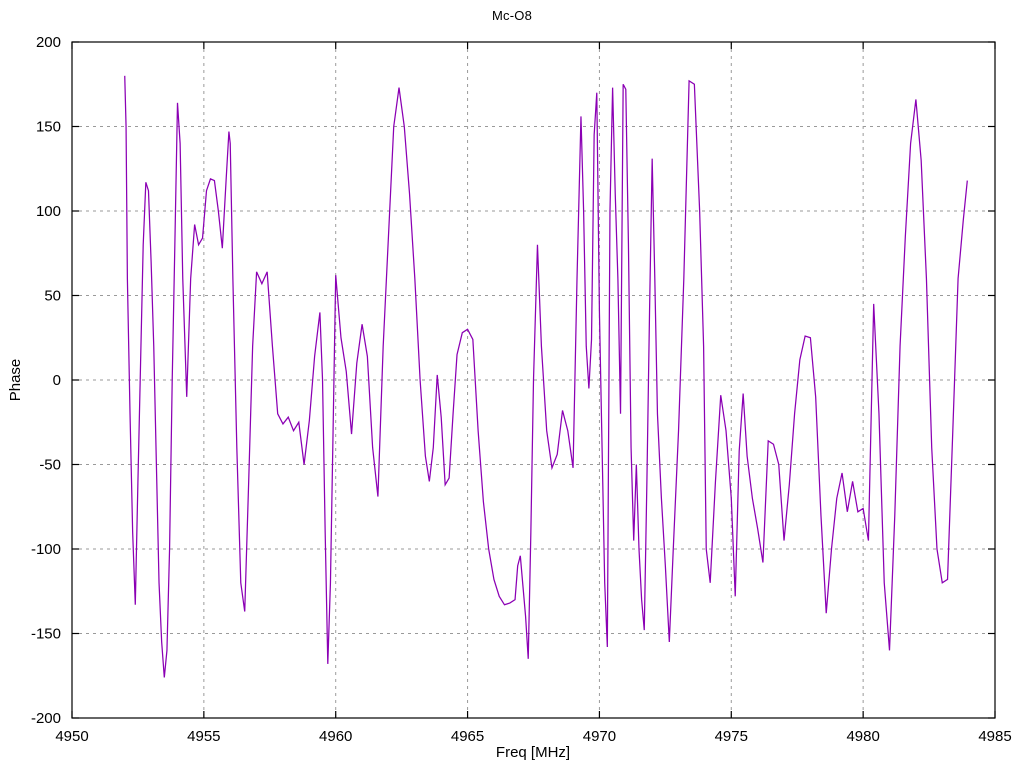 The width and height of the screenshot is (1024, 768). I want to click on x-tick-label: 4960, so click(335, 736).